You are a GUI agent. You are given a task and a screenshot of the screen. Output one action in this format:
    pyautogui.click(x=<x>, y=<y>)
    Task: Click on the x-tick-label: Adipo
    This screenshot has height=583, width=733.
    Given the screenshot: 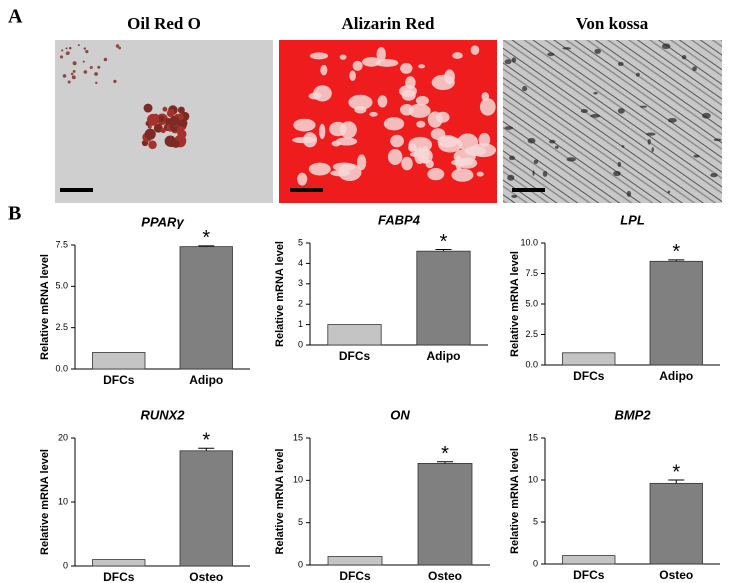 What is the action you would take?
    pyautogui.click(x=206, y=380)
    